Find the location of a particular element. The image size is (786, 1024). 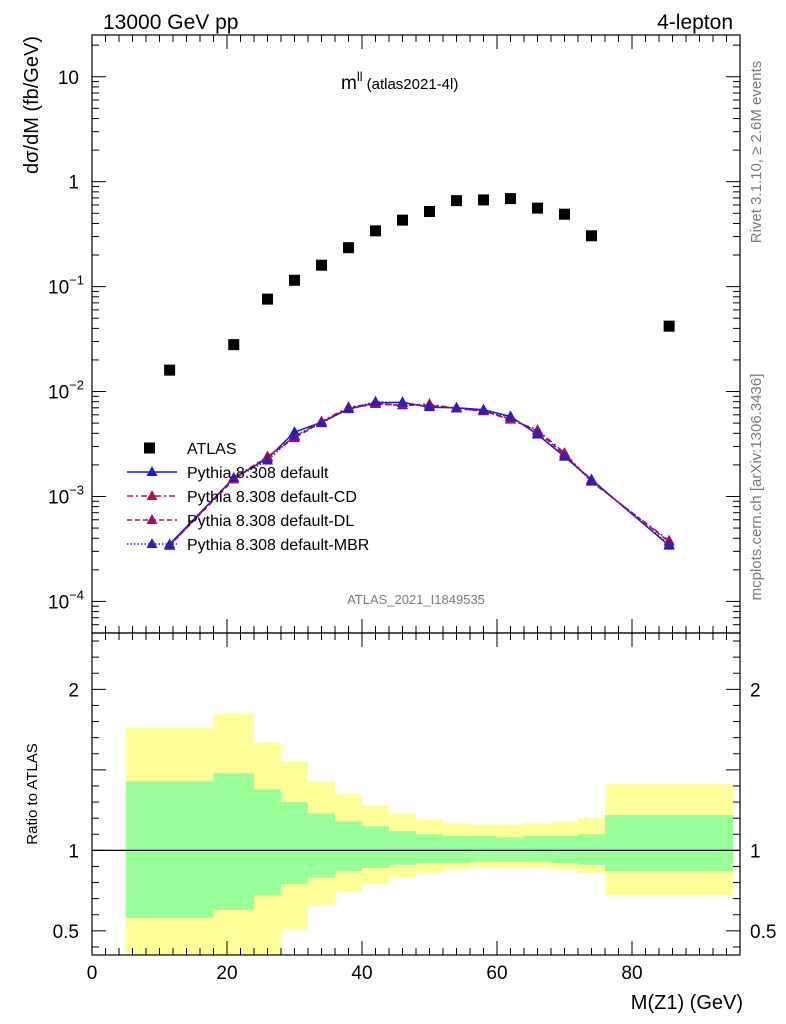

main-y-tick-label: 10⁻³ is located at coordinates (66, 495).